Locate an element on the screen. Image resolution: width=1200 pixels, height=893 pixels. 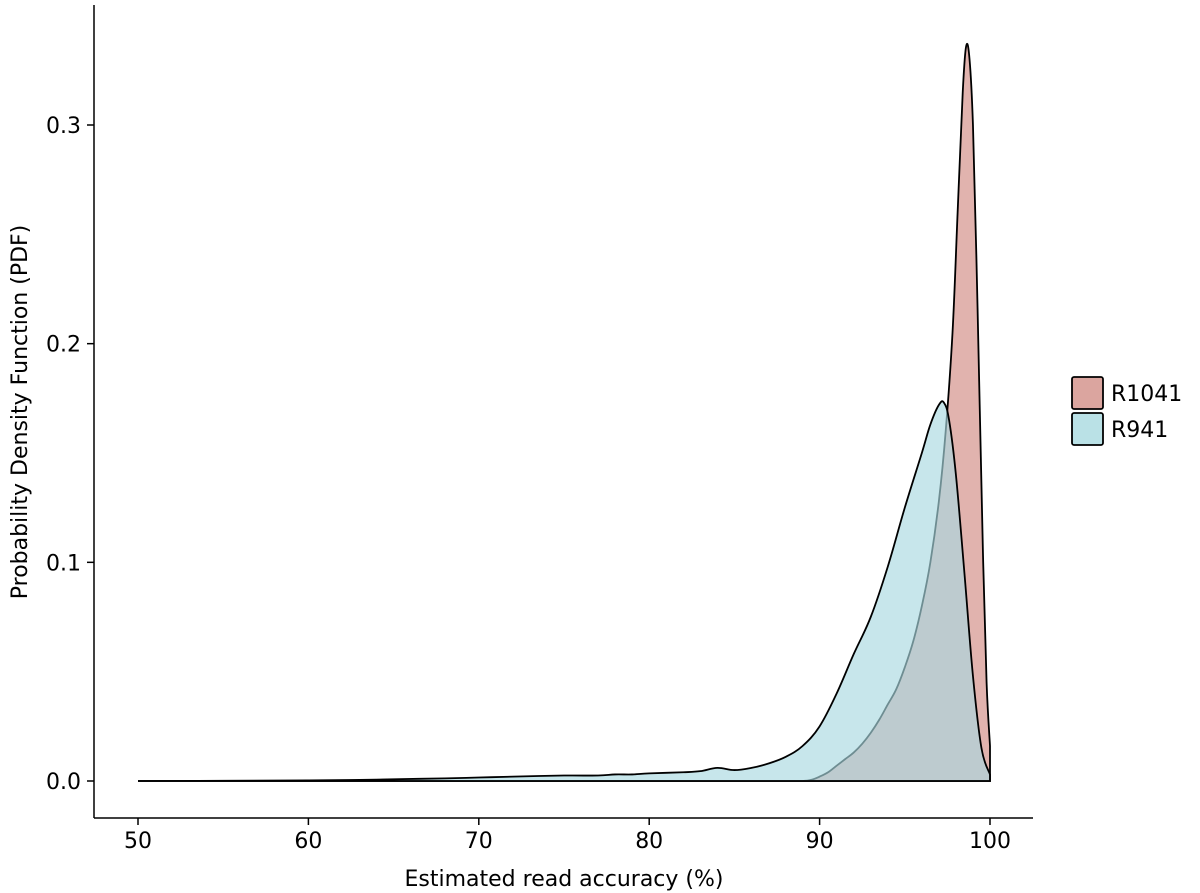
y-tick-label: 0.1 is located at coordinates (63, 563).